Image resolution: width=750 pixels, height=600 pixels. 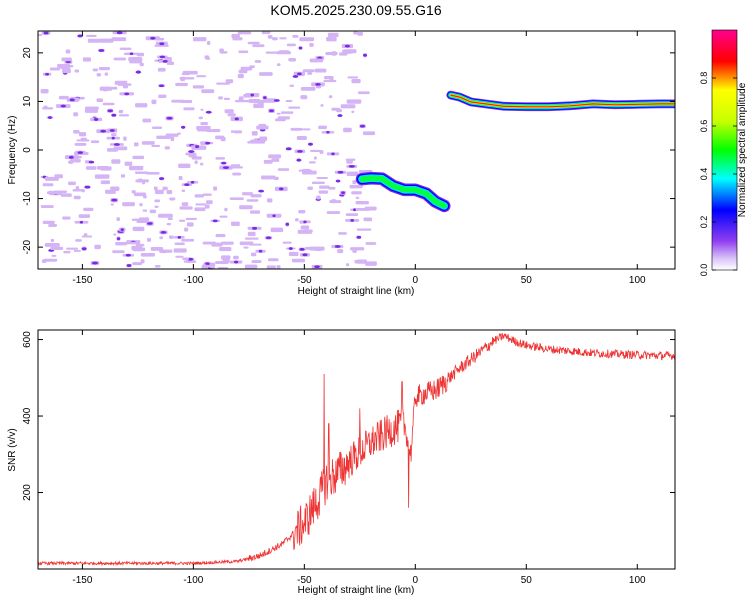 What do you see at coordinates (416, 580) in the screenshot?
I see `x-tick-label: 0` at bounding box center [416, 580].